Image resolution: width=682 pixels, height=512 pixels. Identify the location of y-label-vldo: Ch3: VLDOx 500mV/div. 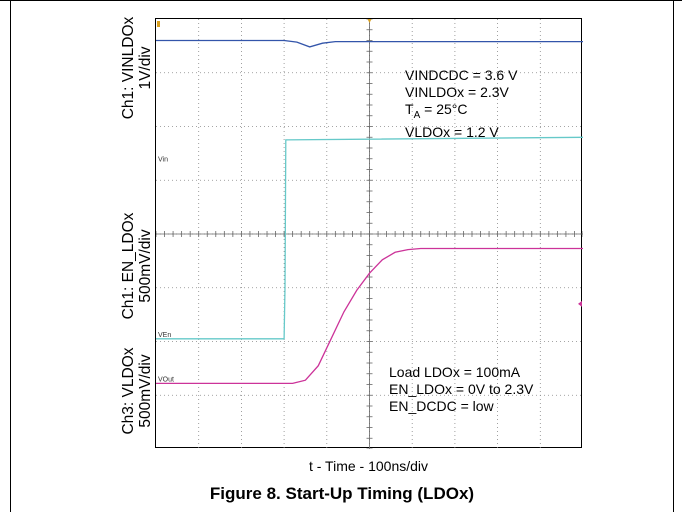
(137, 390).